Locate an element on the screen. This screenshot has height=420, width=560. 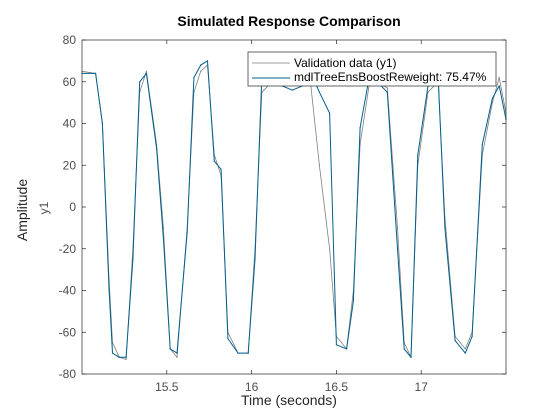
y-tick-label: -60 is located at coordinates (68, 332).